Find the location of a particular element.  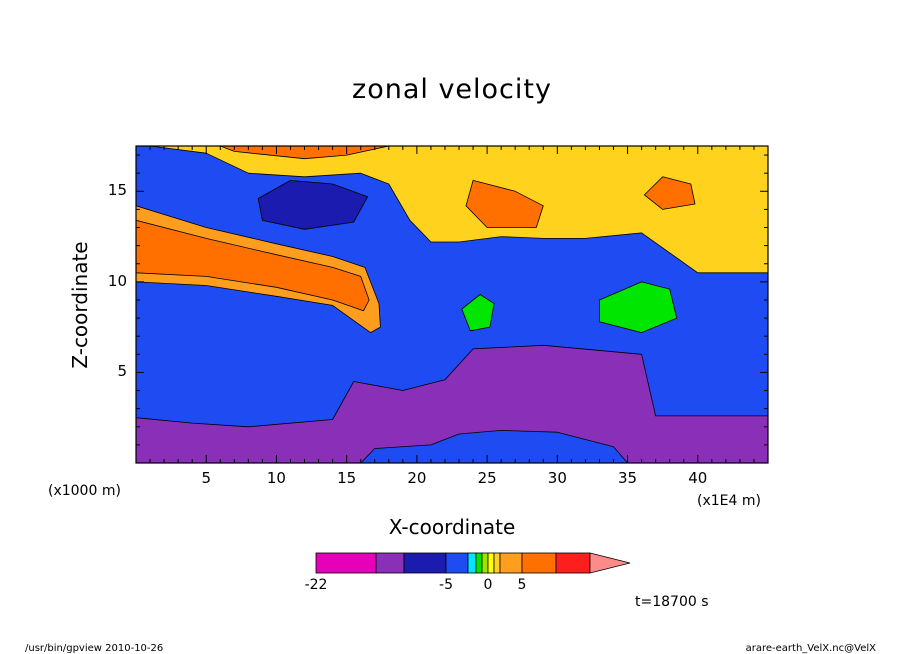

x-unit-label: (x1E4 m) is located at coordinates (729, 501).